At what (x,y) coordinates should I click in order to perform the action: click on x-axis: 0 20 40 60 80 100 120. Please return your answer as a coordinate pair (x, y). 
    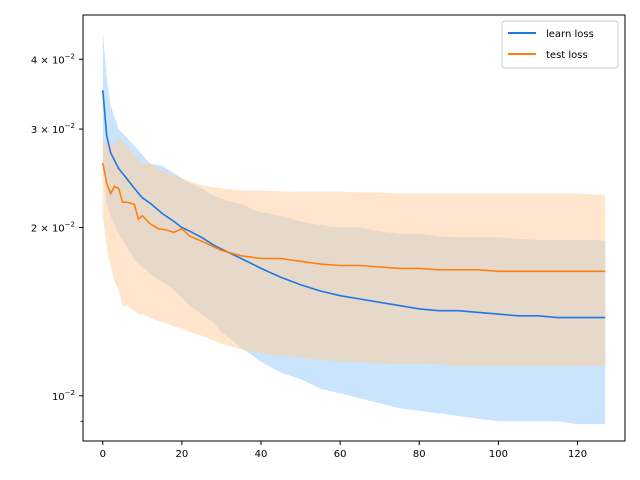
    Looking at the image, I should click on (343, 450).